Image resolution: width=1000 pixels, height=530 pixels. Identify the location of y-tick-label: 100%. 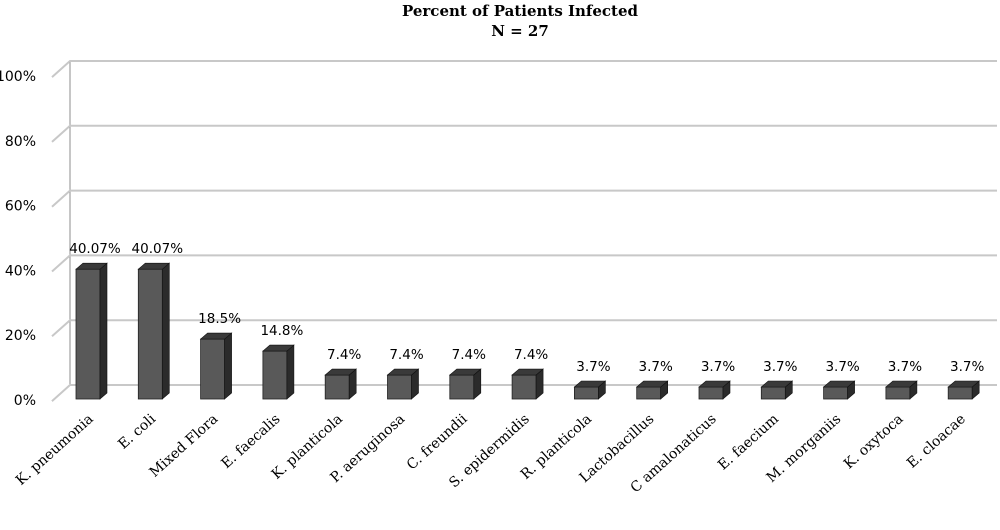
(18, 77).